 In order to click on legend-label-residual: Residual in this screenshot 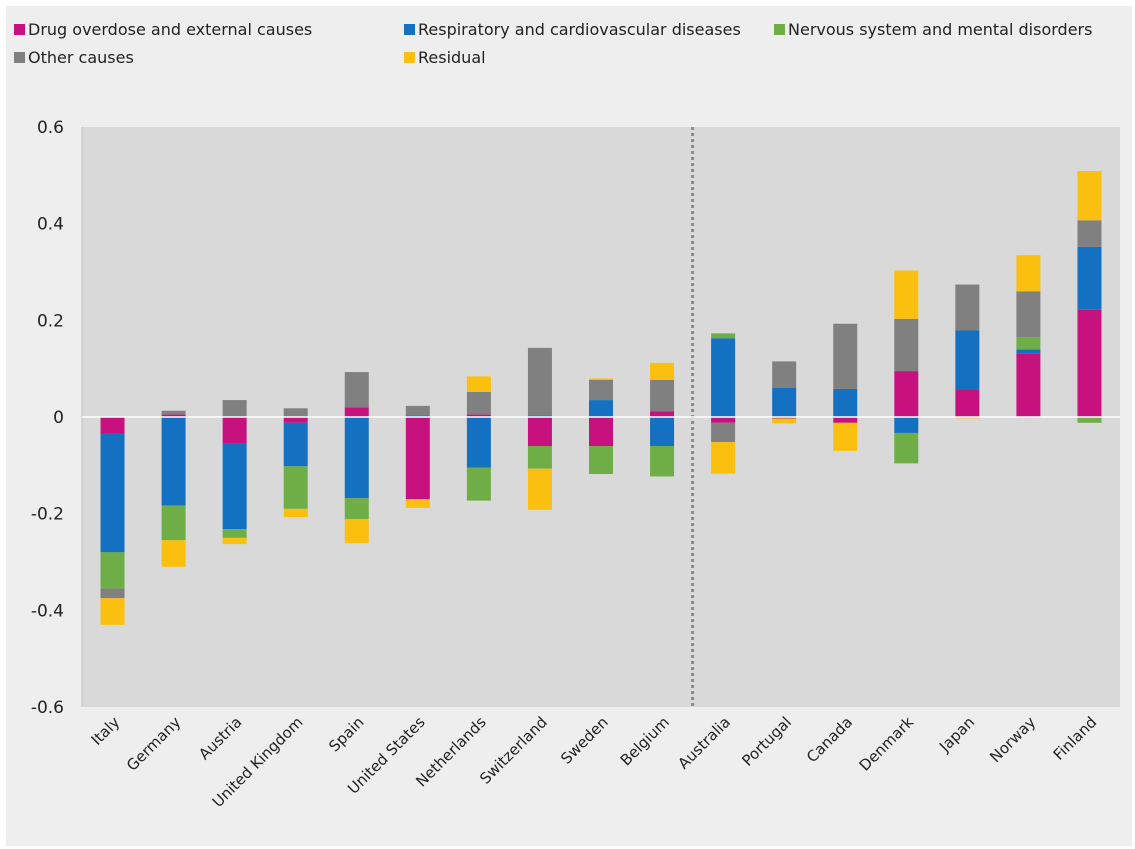, I will do `click(452, 57)`.